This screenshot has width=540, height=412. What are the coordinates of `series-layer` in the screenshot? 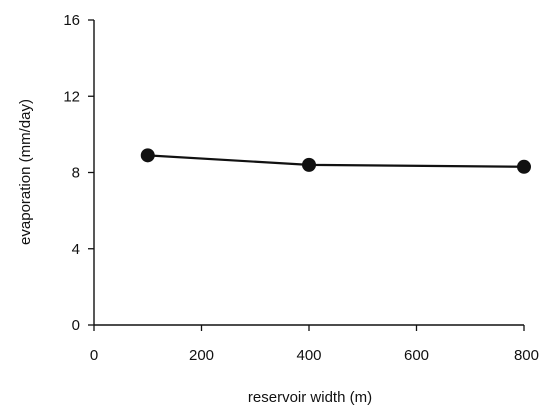 It's located at (335, 161).